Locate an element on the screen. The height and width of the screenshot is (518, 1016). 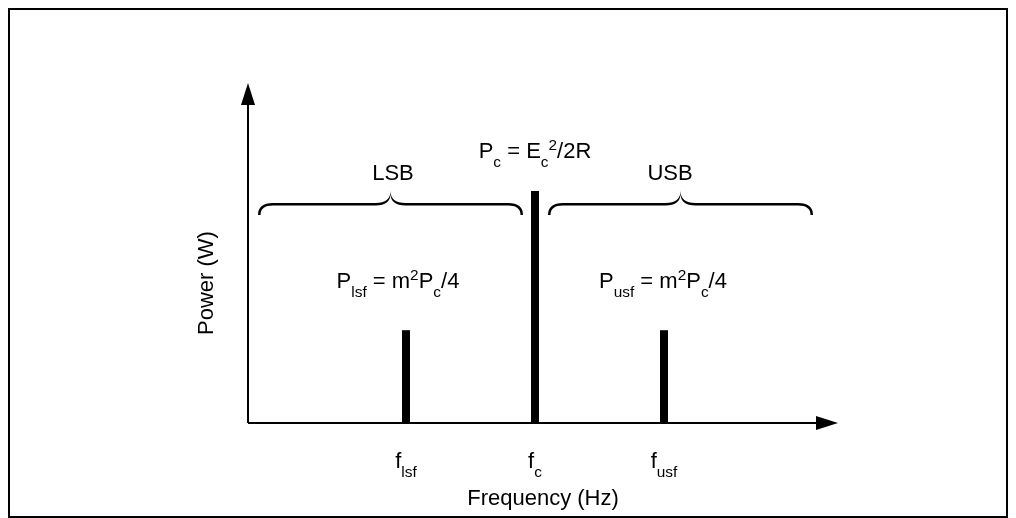
text: LSB is located at coordinates (393, 172).